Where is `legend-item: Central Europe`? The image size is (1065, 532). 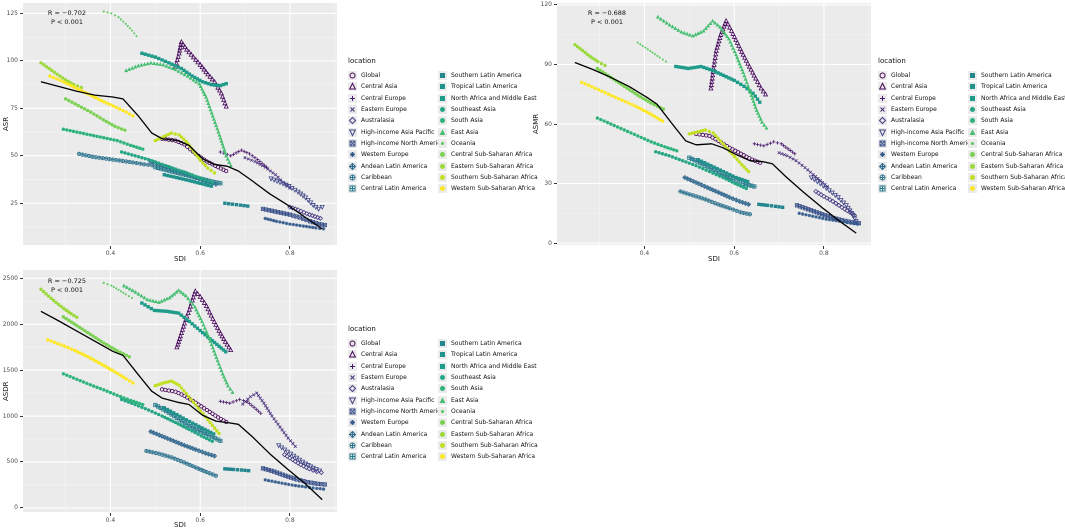 legend-item: Central Europe is located at coordinates (926, 98).